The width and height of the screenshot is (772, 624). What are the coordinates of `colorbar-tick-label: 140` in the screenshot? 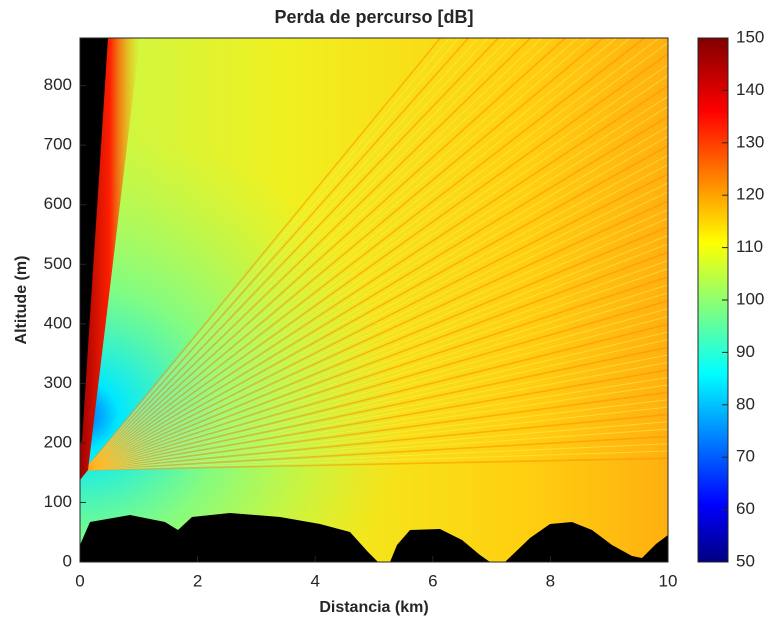 It's located at (750, 89).